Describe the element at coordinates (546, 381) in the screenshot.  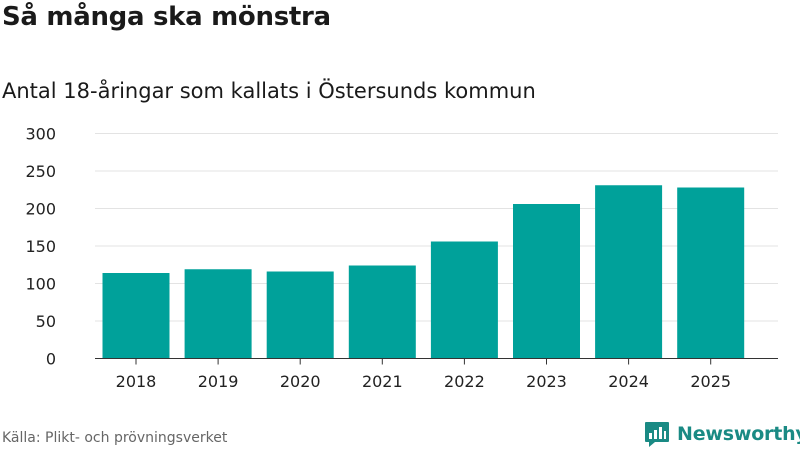
I see `x-tick-label: 2023` at that location.